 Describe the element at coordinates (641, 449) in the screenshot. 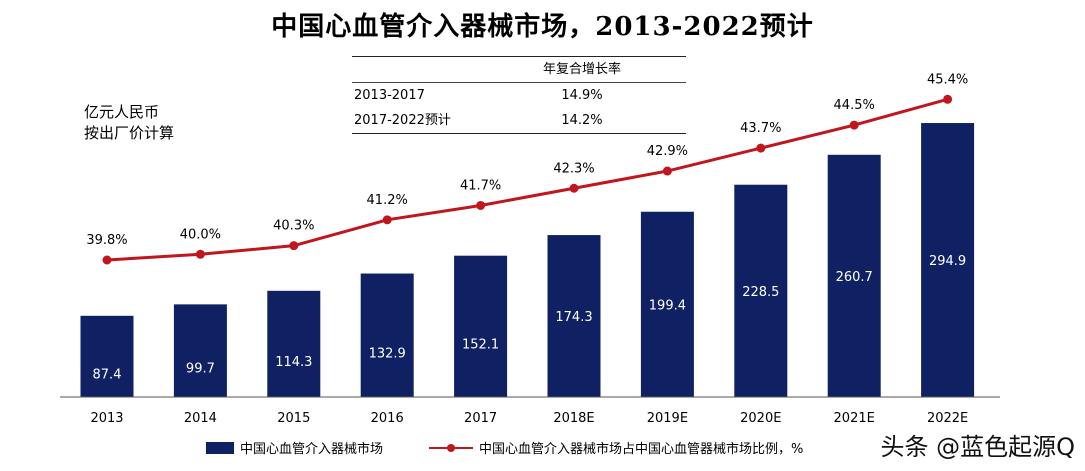

I see `legend-line-label: 中国心血管介入器械市场占中国心血管器械市场比例，%` at that location.